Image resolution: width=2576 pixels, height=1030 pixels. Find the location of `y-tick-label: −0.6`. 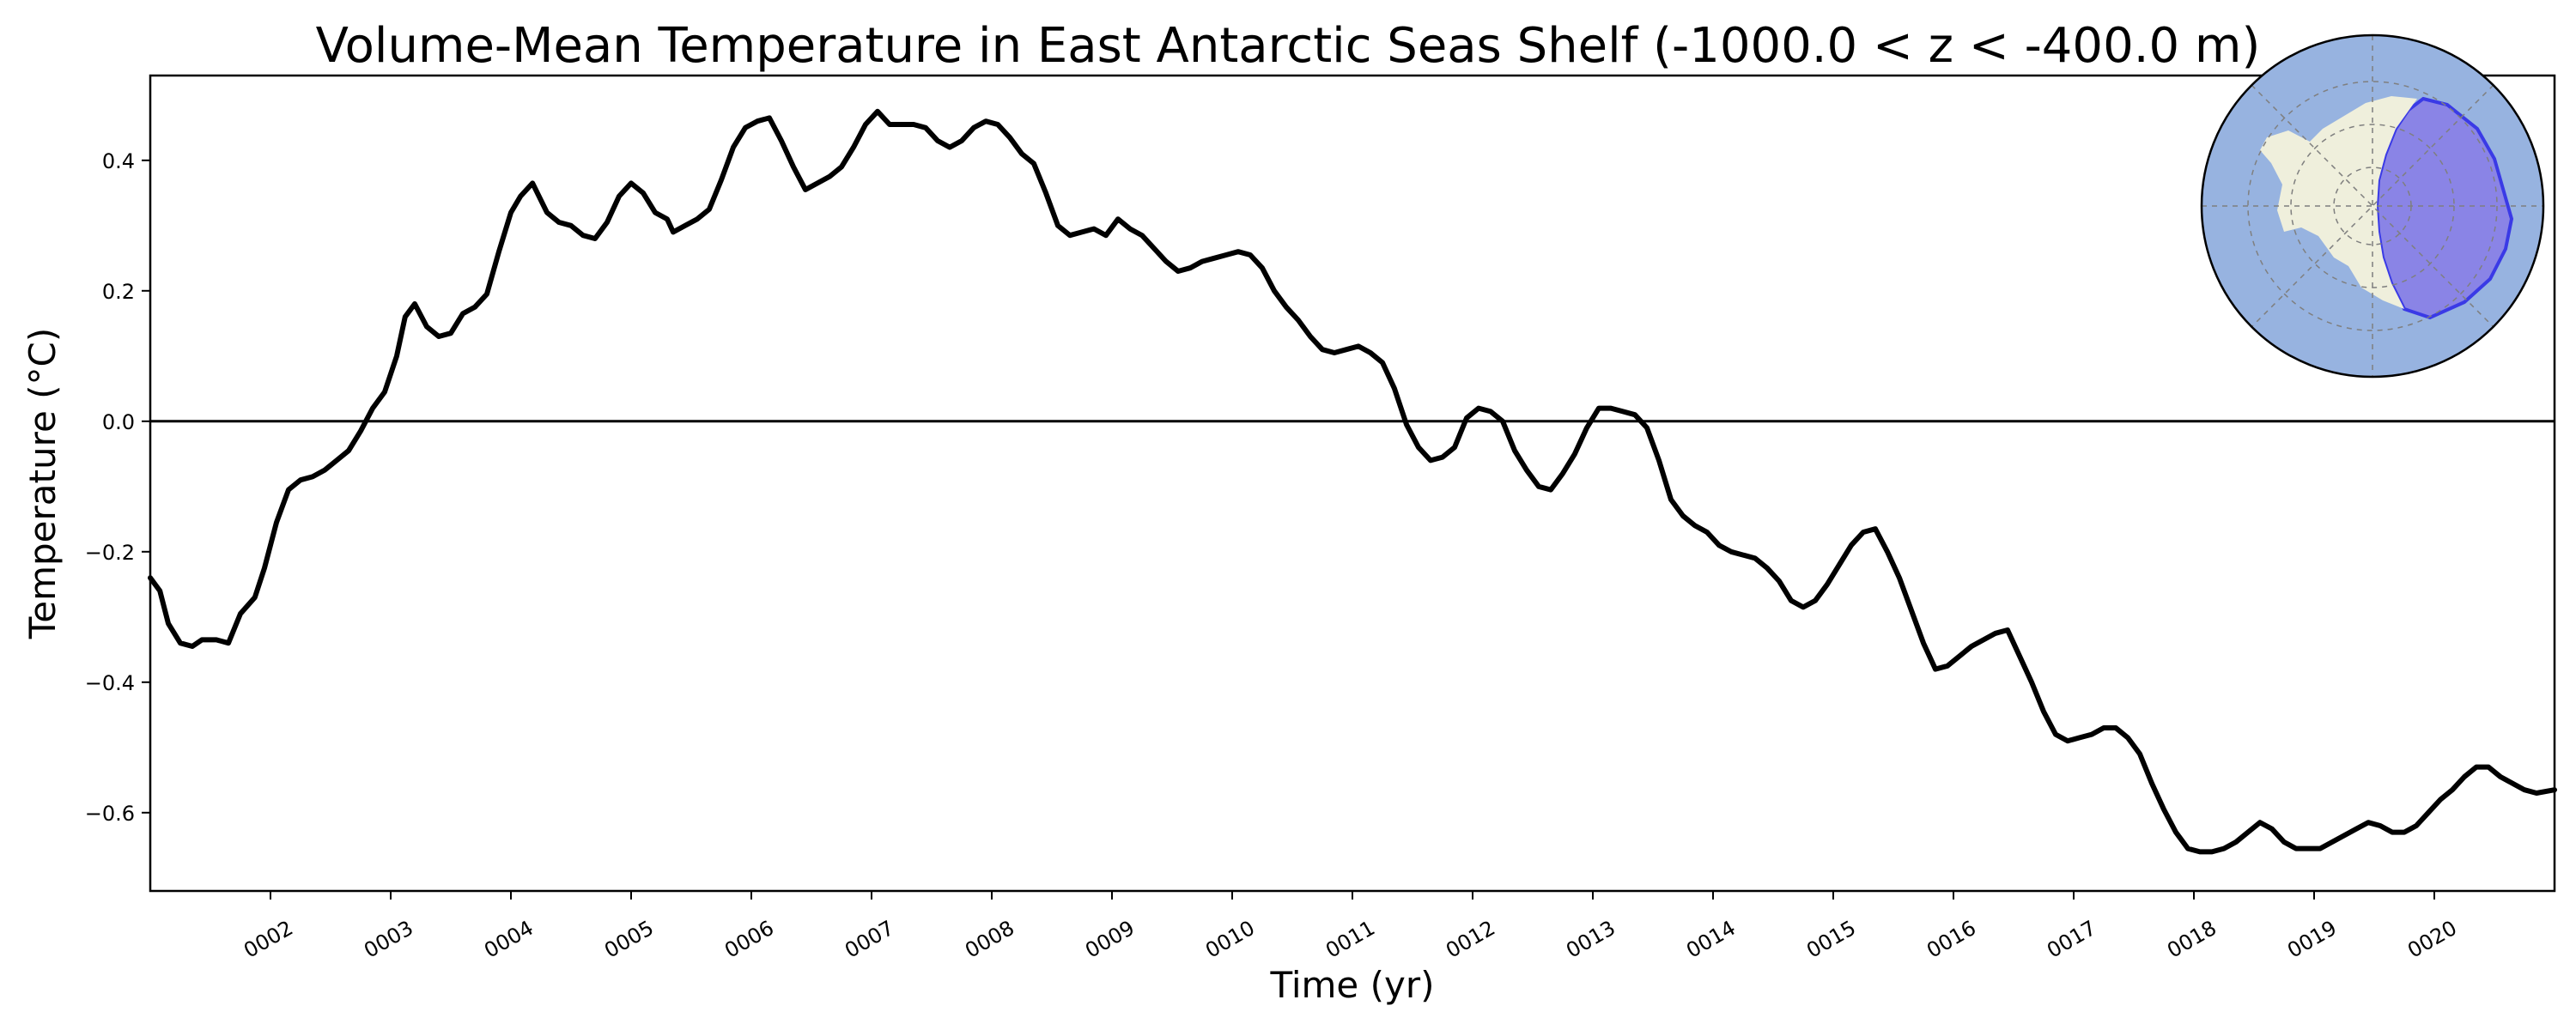

y-tick-label: −0.6 is located at coordinates (110, 814).